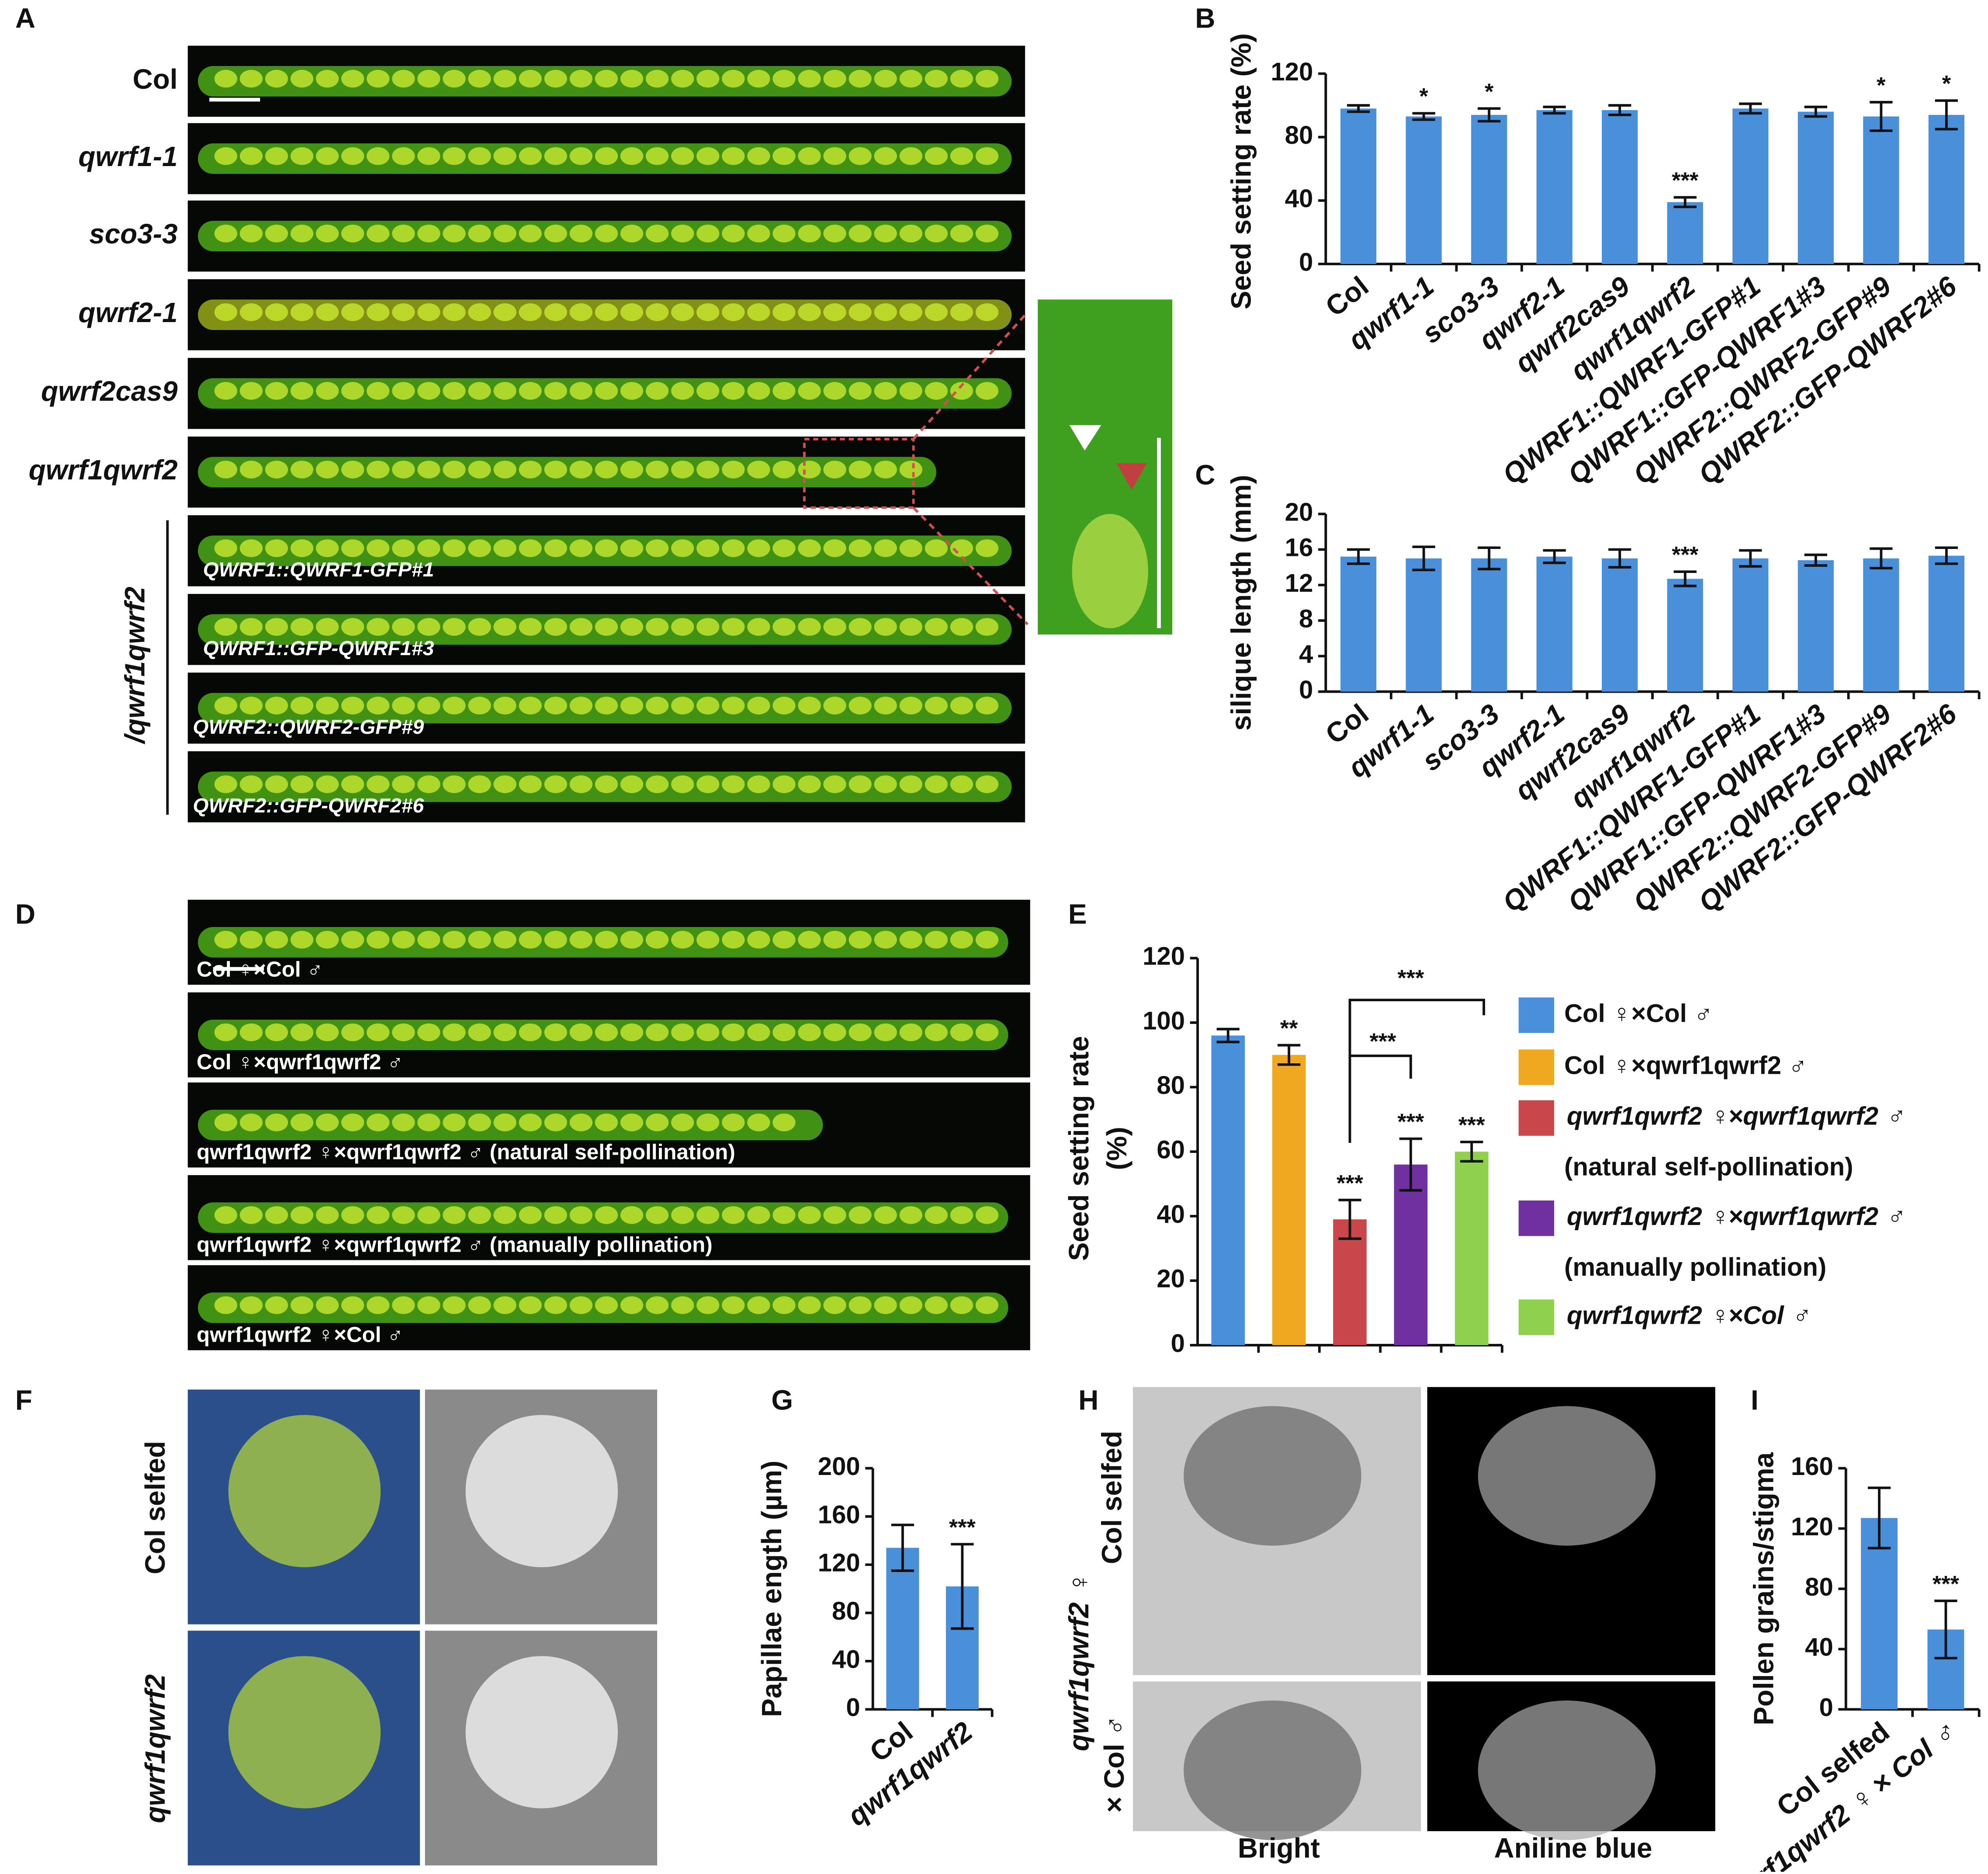  Describe the element at coordinates (1685, 1065) in the screenshot. I see `legend-label: Col ♀×qwrf1qwrf2 ♂` at that location.